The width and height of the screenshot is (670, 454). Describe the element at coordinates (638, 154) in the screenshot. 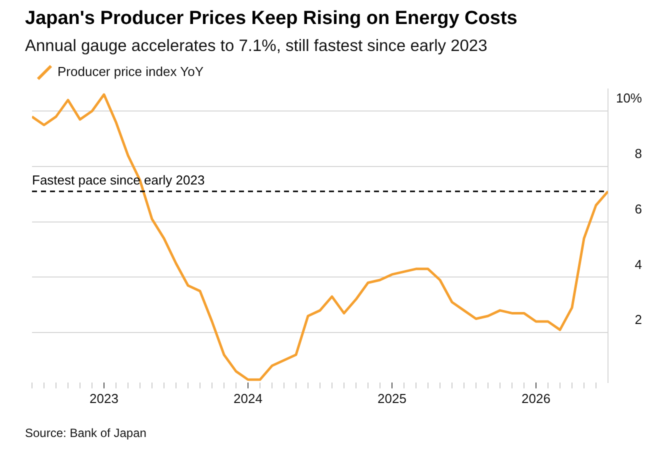

I see `y-tick-label: 8` at that location.